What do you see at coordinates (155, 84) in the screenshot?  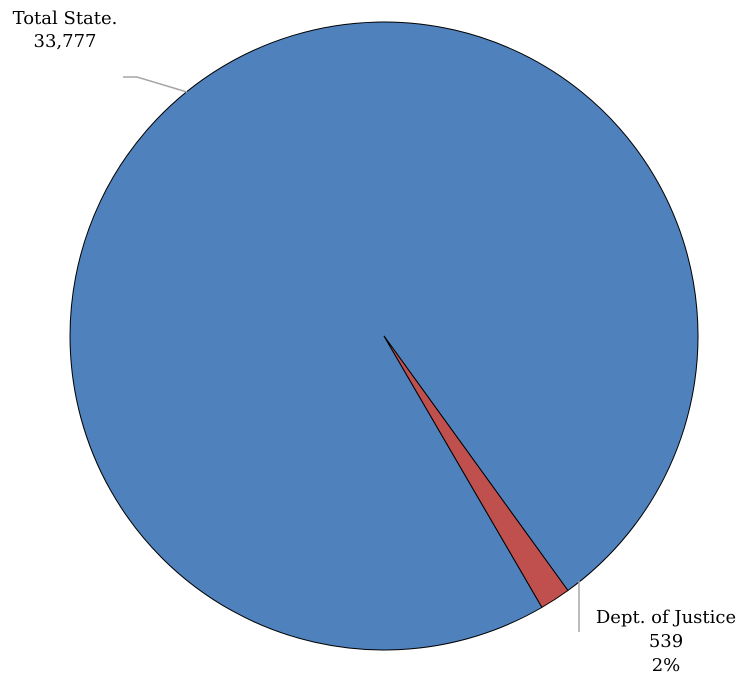 I see `leader-line-total-state` at bounding box center [155, 84].